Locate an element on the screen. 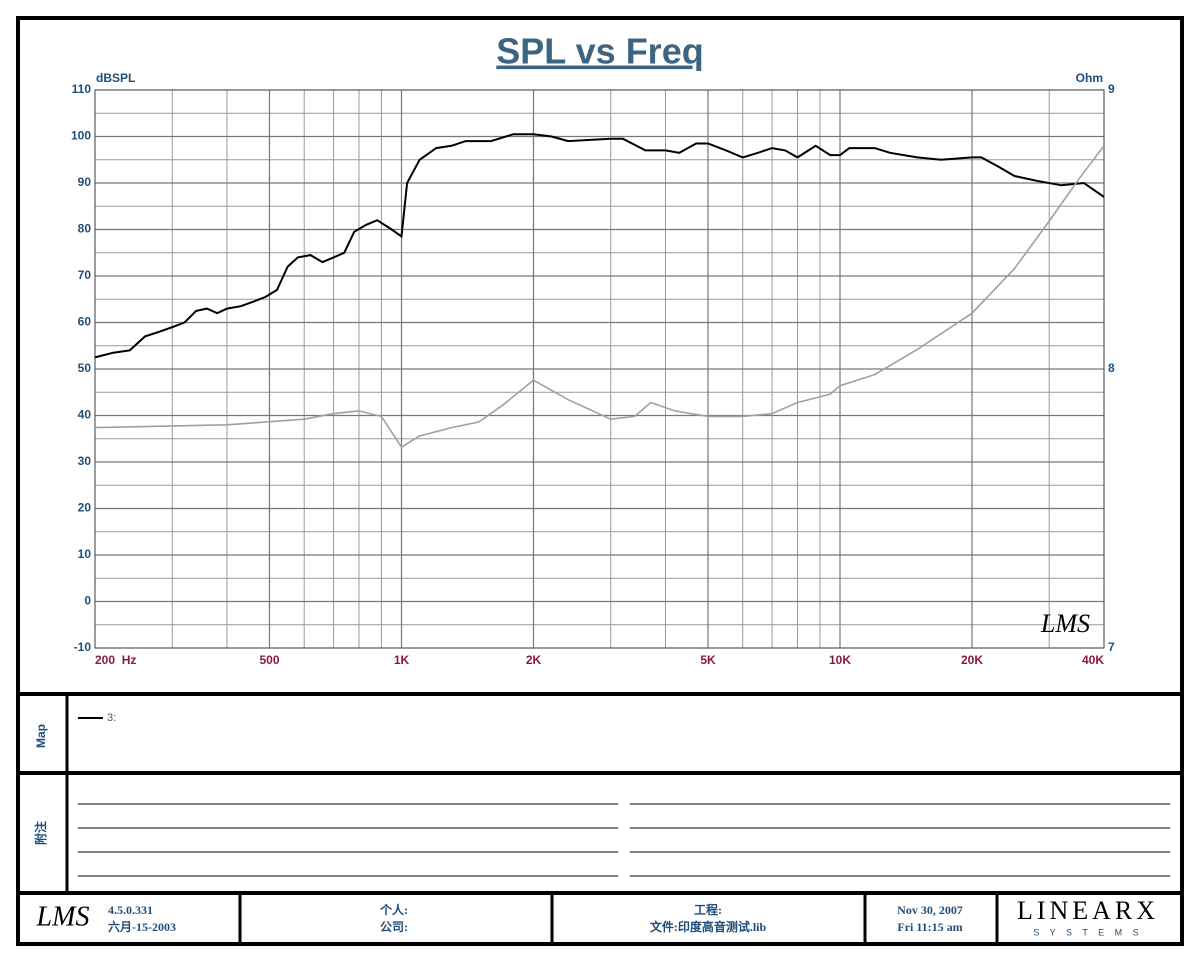 Image resolution: width=1200 pixels, height=960 pixels. chart-title: SPL vs Freq is located at coordinates (599, 51).